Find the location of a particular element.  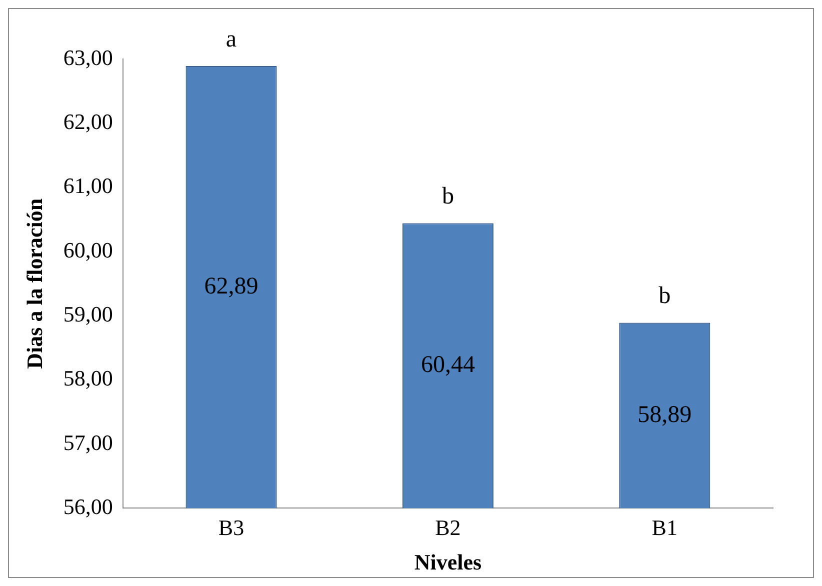

y-tick-label: 63,00 is located at coordinates (88, 57).